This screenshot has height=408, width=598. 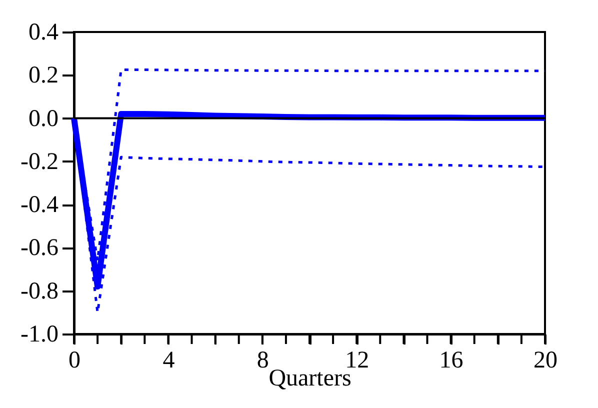 What do you see at coordinates (74, 361) in the screenshot?
I see `x-tick-label: 0` at bounding box center [74, 361].